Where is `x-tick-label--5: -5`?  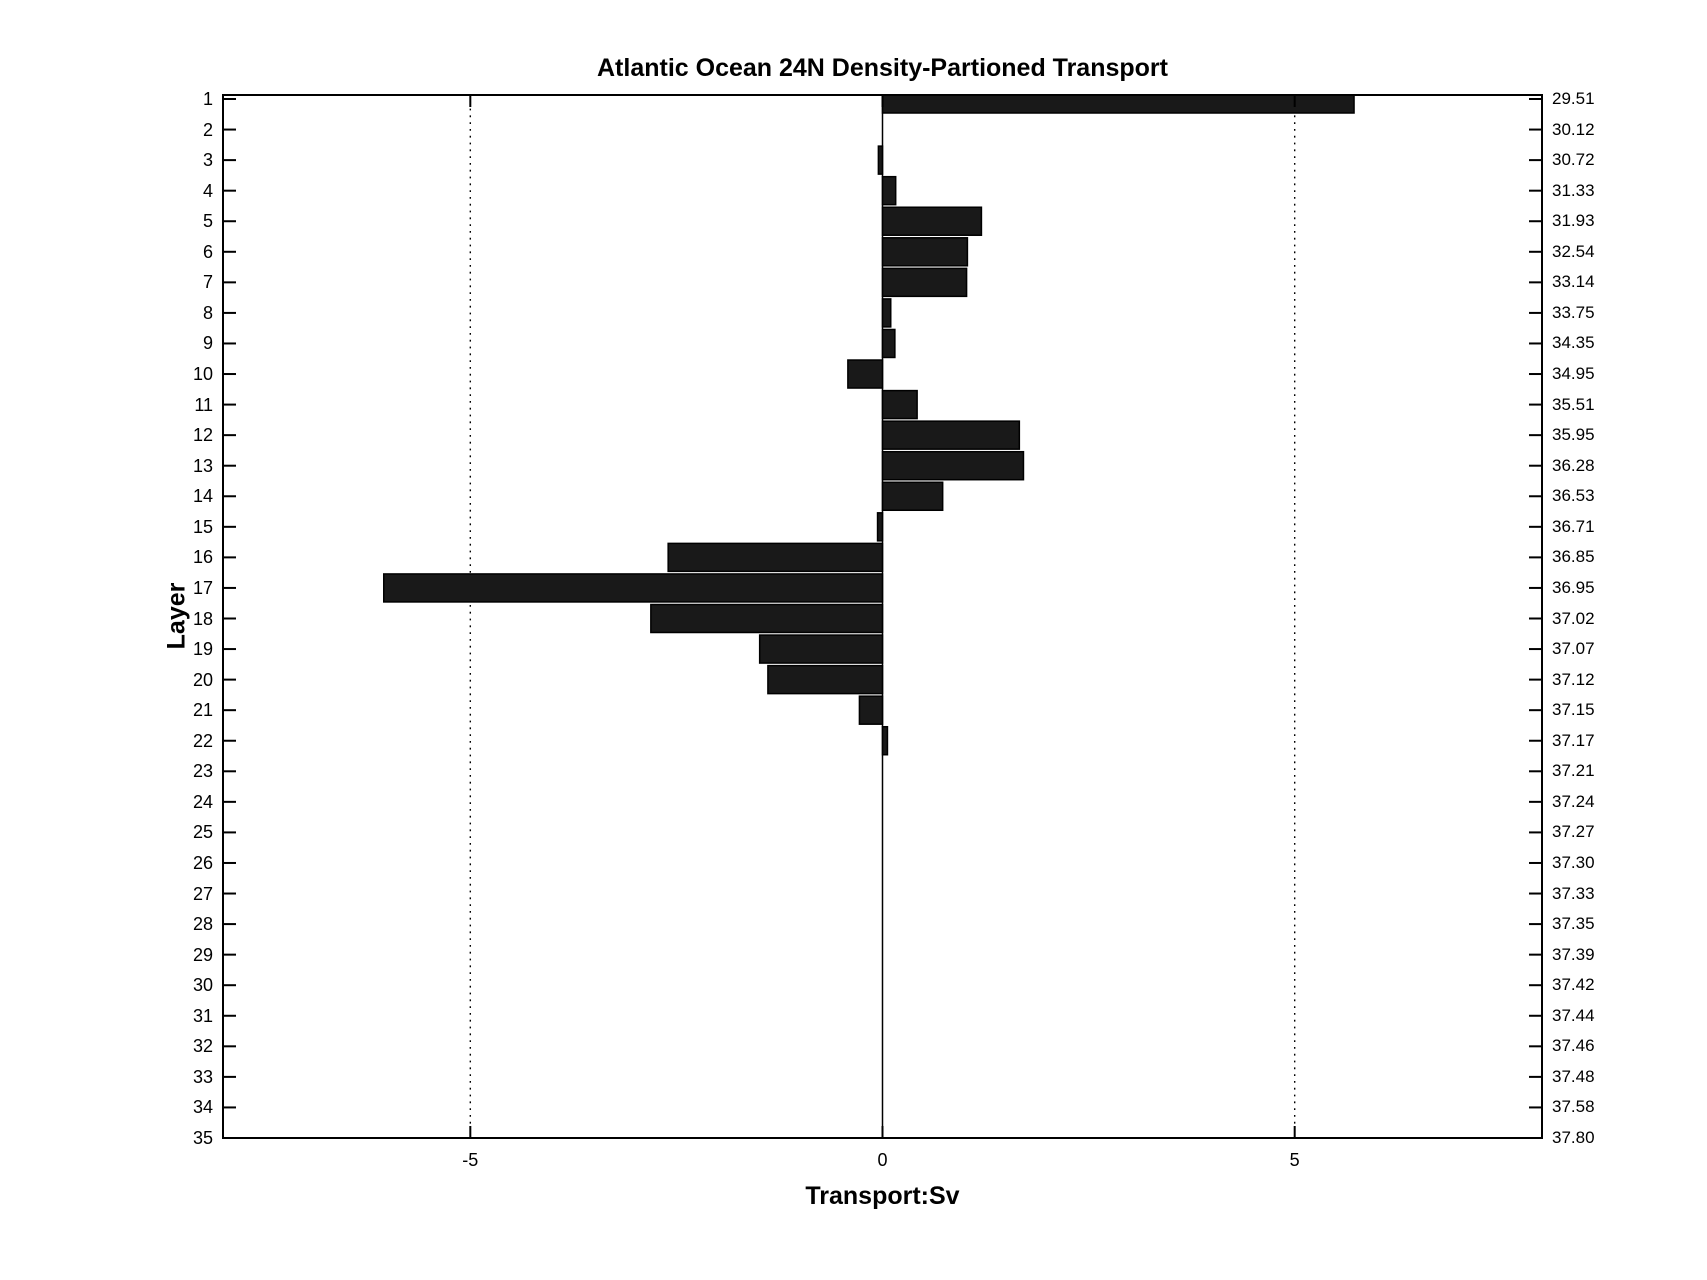 x-tick-label--5: -5 is located at coordinates (470, 1160).